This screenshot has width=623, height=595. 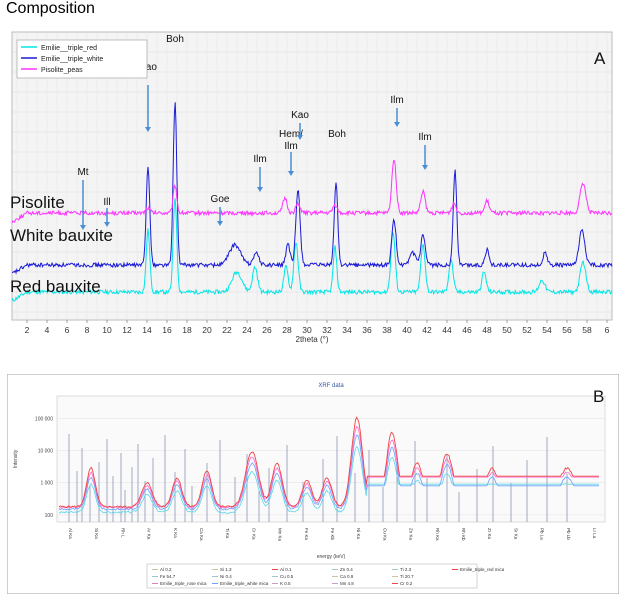 I want to click on series-red-mica, so click(x=328, y=462).